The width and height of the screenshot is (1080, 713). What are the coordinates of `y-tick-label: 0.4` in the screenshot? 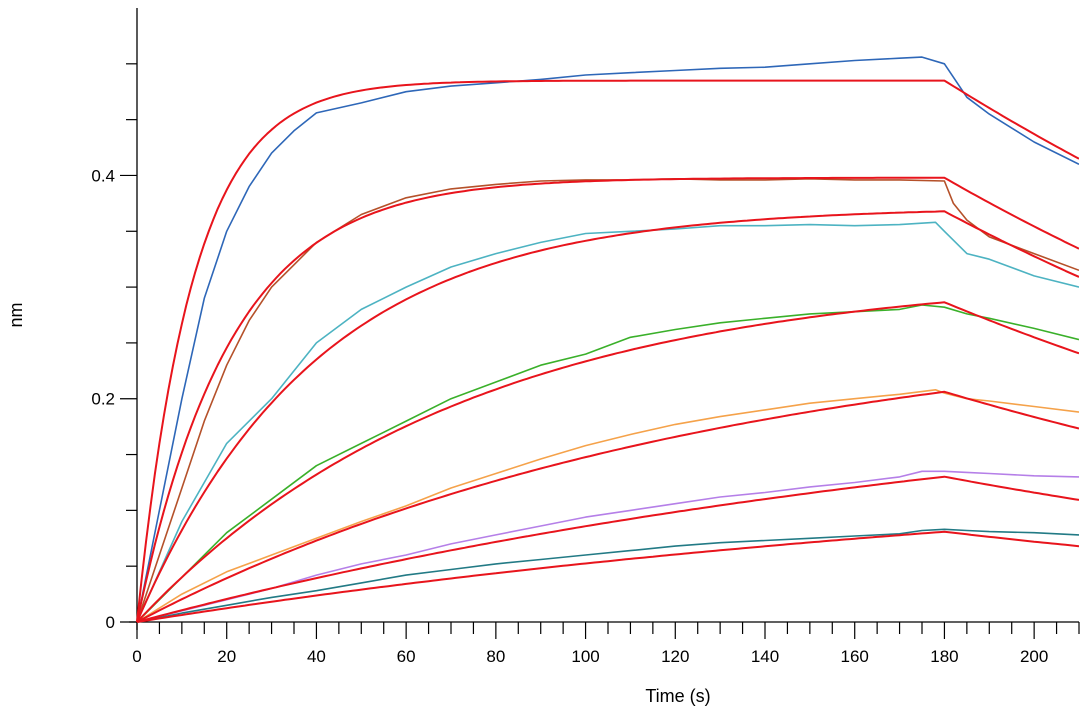 It's located at (103, 175).